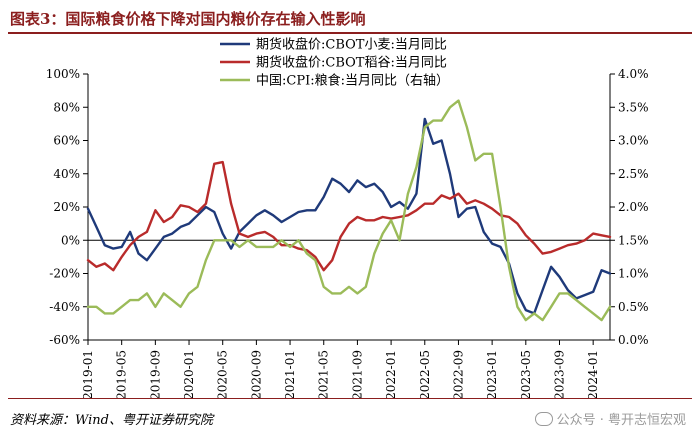 Image resolution: width=700 pixels, height=444 pixels. I want to click on x-tick-label: 2020-05, so click(223, 374).